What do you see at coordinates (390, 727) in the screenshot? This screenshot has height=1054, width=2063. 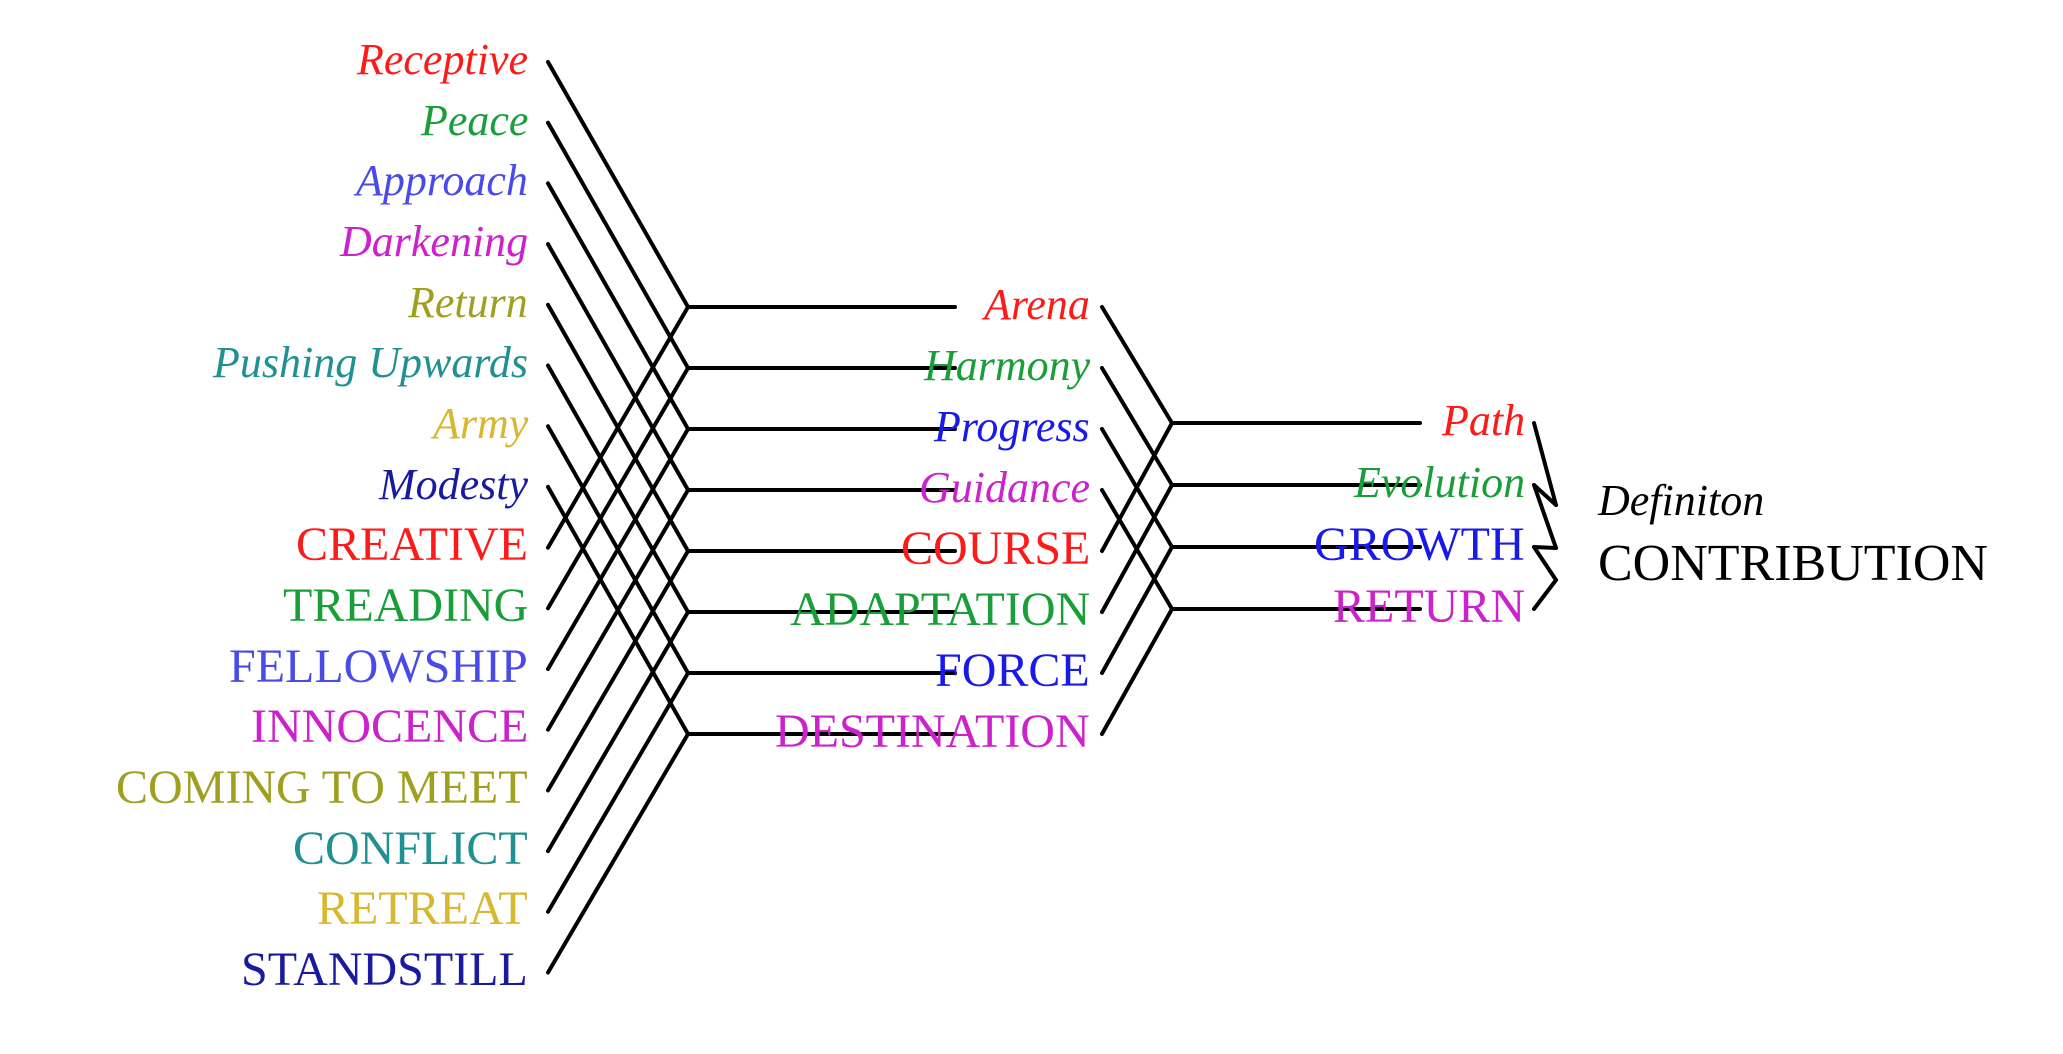 I see `level1-label-12: INNOCENCE` at bounding box center [390, 727].